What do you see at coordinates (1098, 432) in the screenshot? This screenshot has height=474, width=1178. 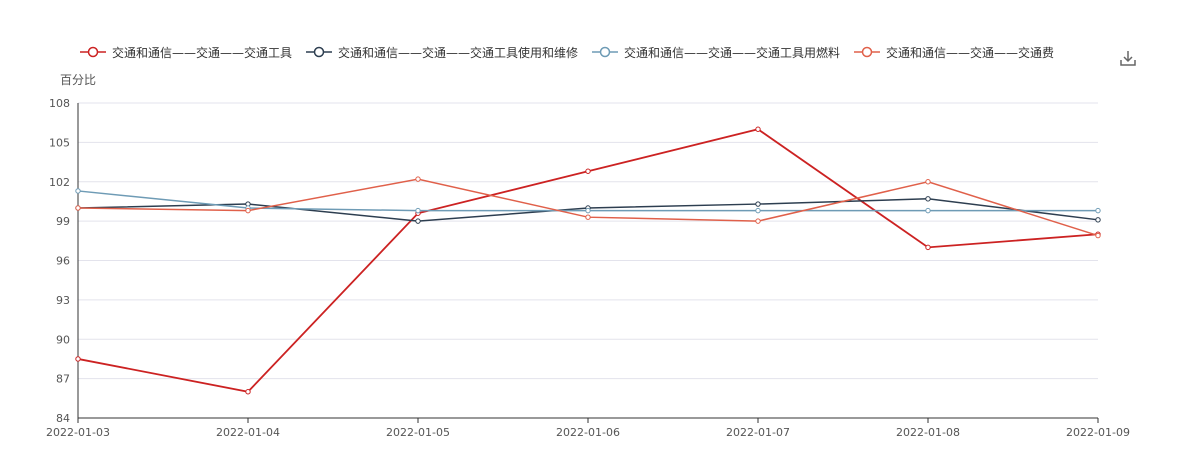 I see `x-tick-label: 2022-01-09` at bounding box center [1098, 432].